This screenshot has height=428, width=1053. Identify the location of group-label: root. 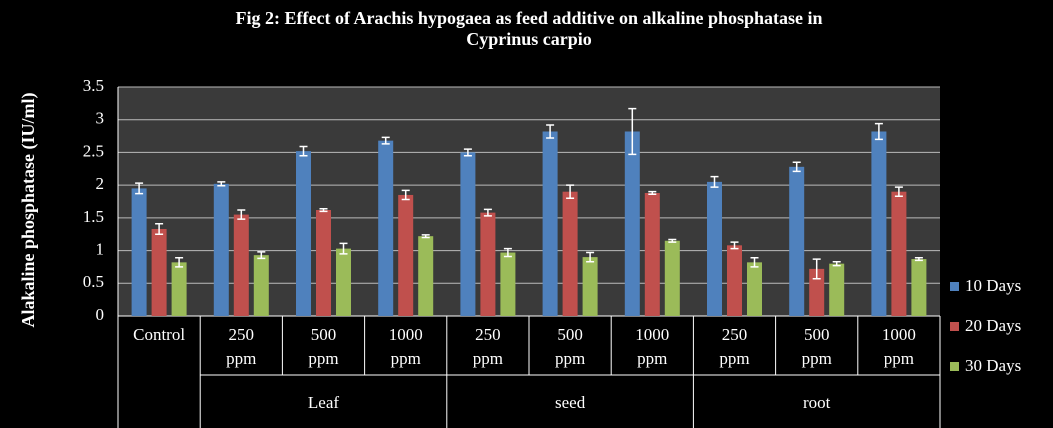
(817, 402).